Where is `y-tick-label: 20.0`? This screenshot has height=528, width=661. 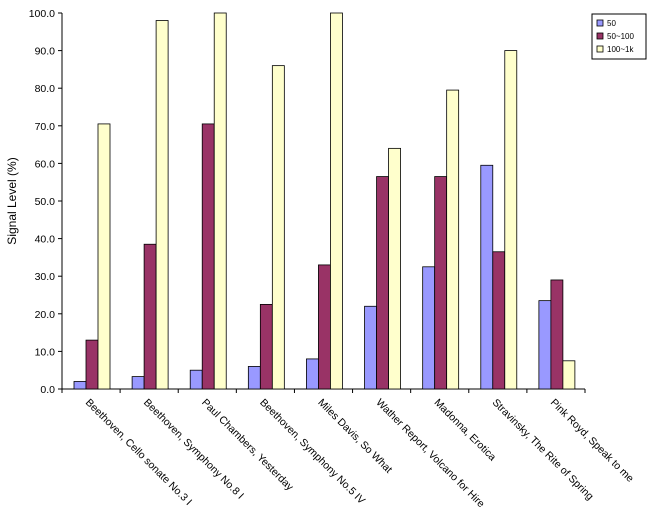
y-tick-label: 20.0 is located at coordinates (45, 315).